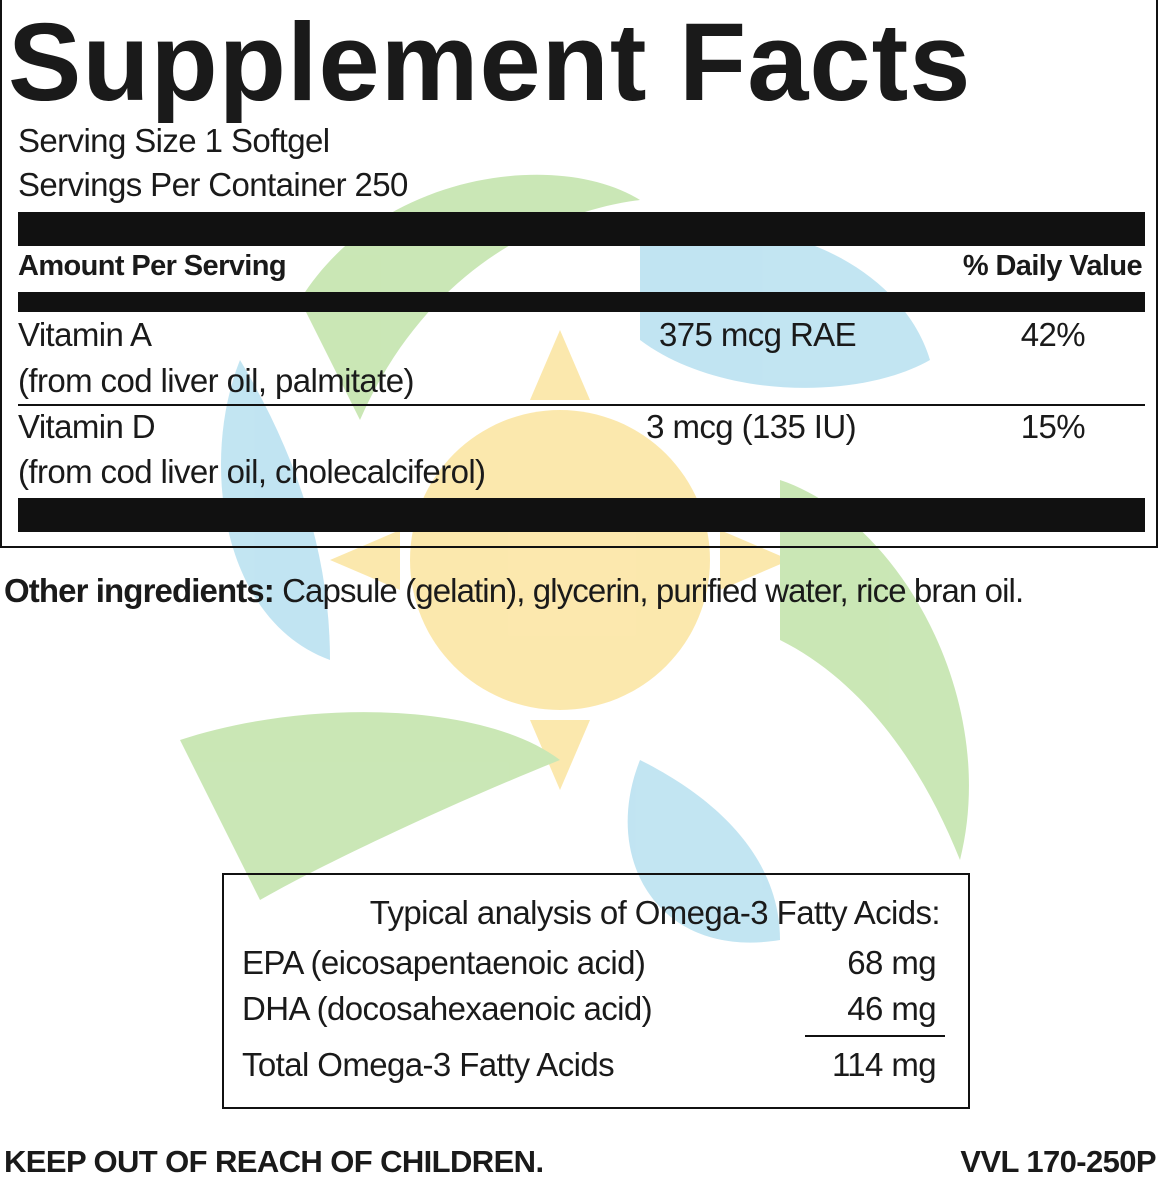 The width and height of the screenshot is (1158, 1185). I want to click on omega-box, so click(596, 991).